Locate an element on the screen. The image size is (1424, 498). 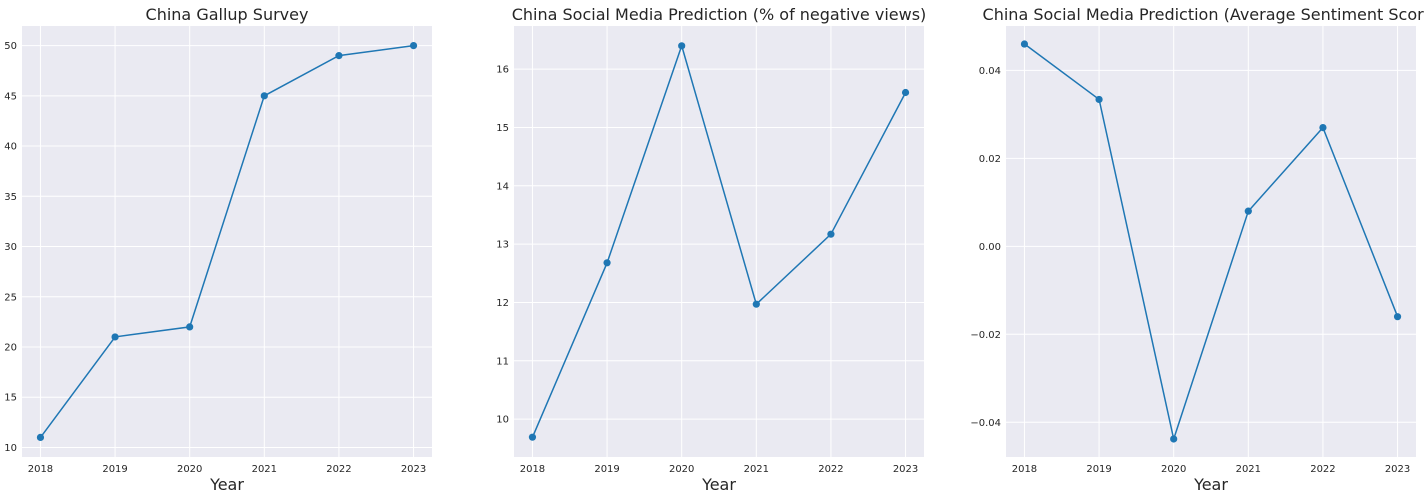
y-tick-label: 14 is located at coordinates (502, 186).